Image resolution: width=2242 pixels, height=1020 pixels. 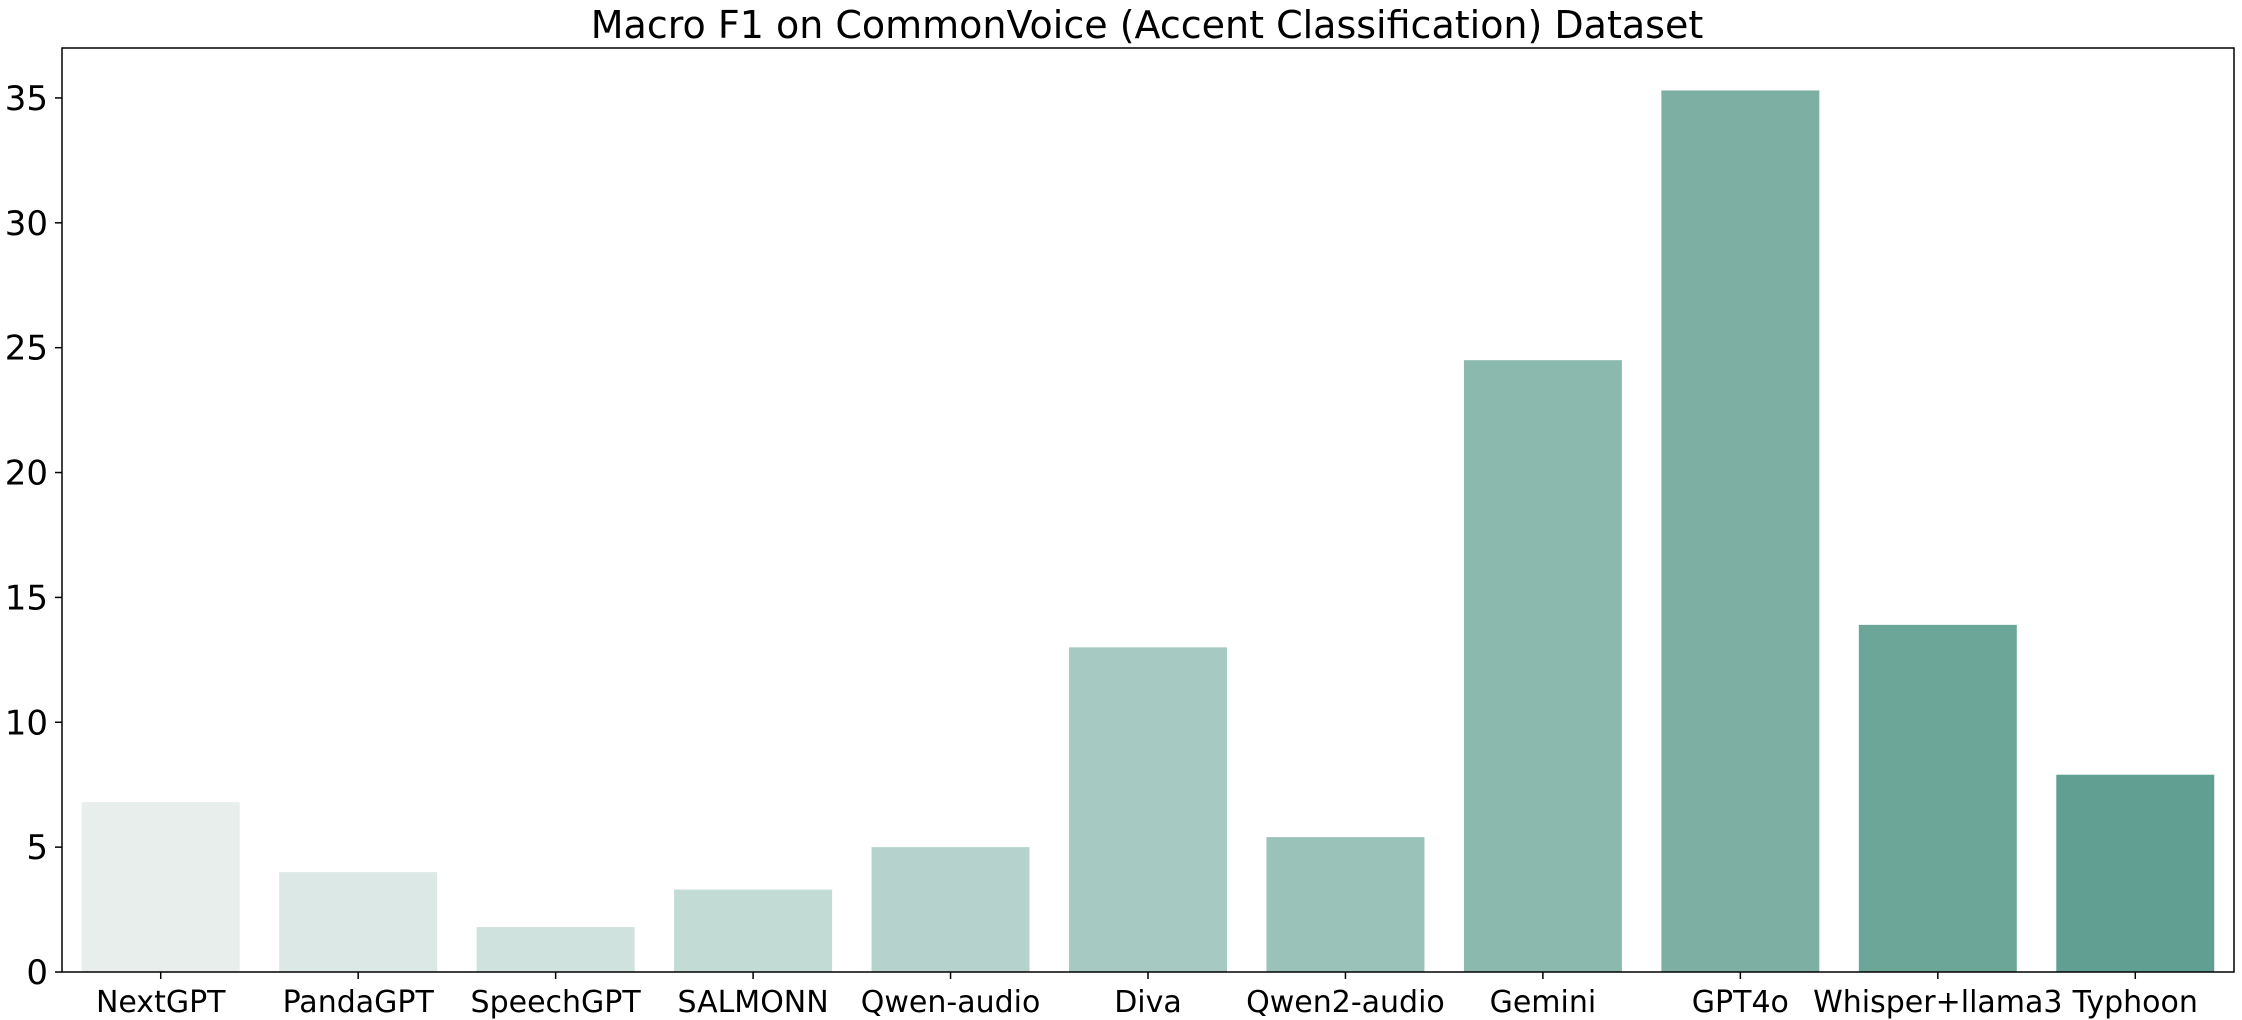 What do you see at coordinates (37, 973) in the screenshot?
I see `y-tick-label: 0` at bounding box center [37, 973].